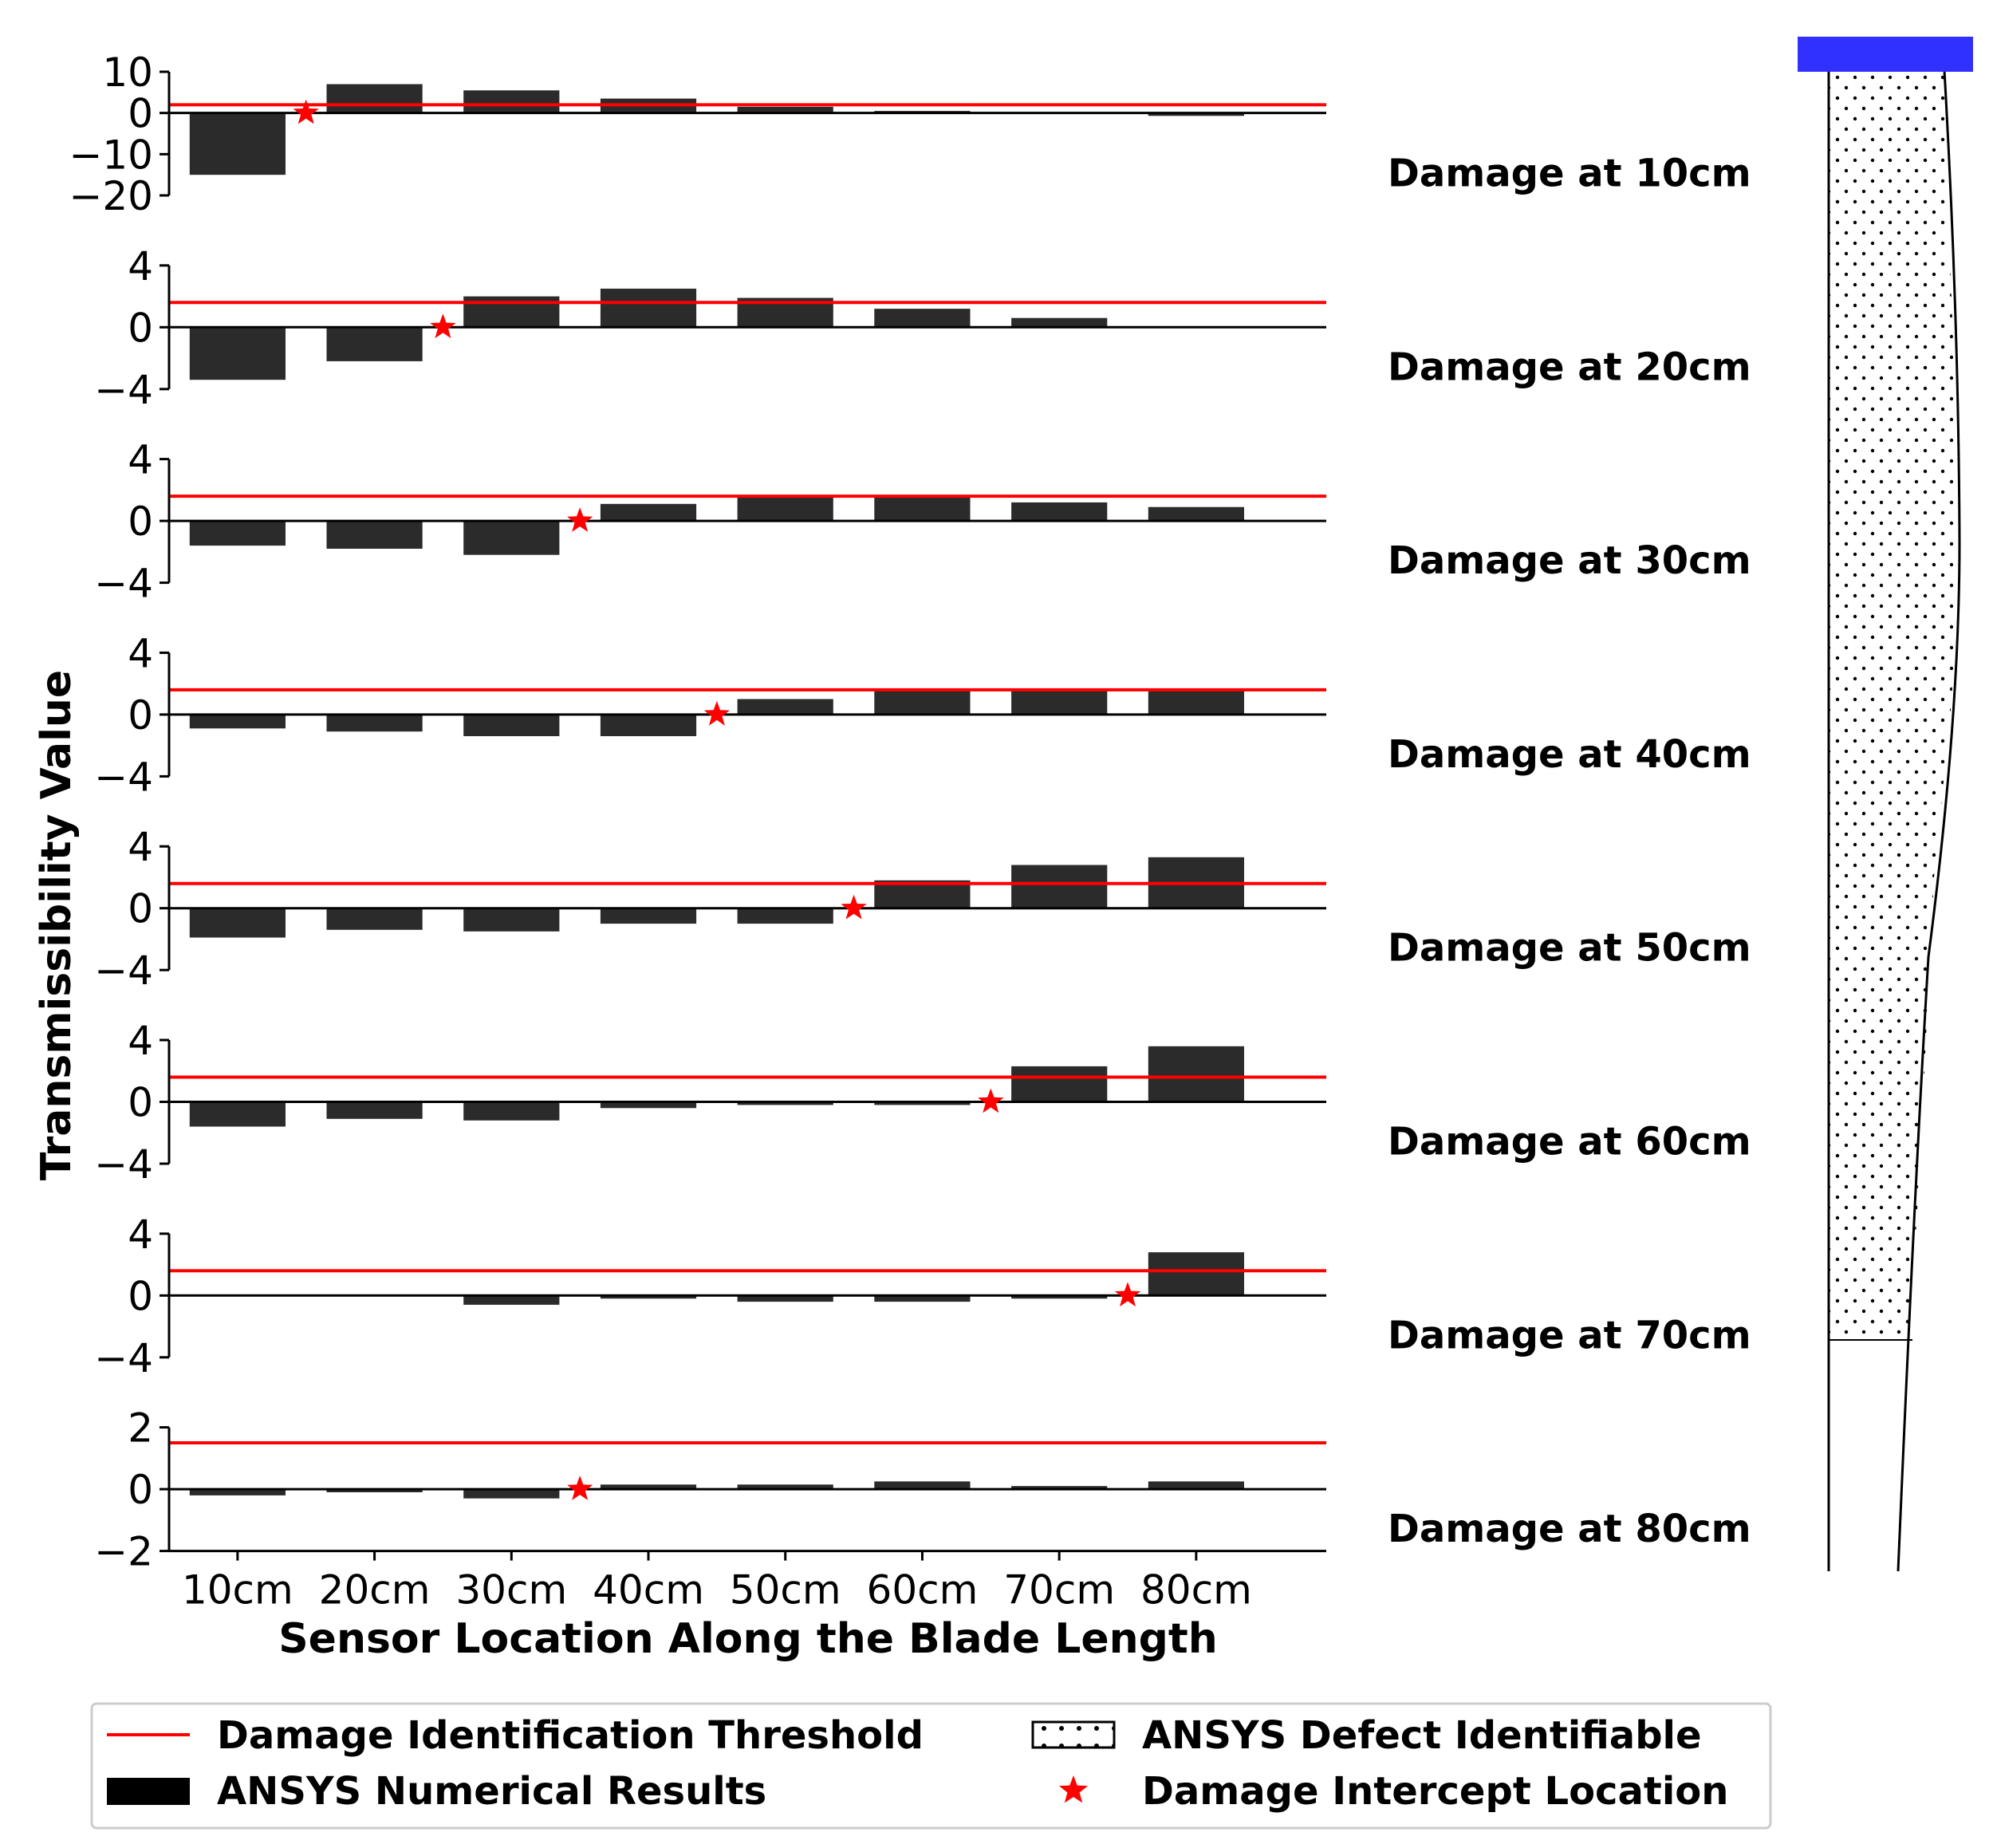  I want to click on legend-frame, so click(931, 1766).